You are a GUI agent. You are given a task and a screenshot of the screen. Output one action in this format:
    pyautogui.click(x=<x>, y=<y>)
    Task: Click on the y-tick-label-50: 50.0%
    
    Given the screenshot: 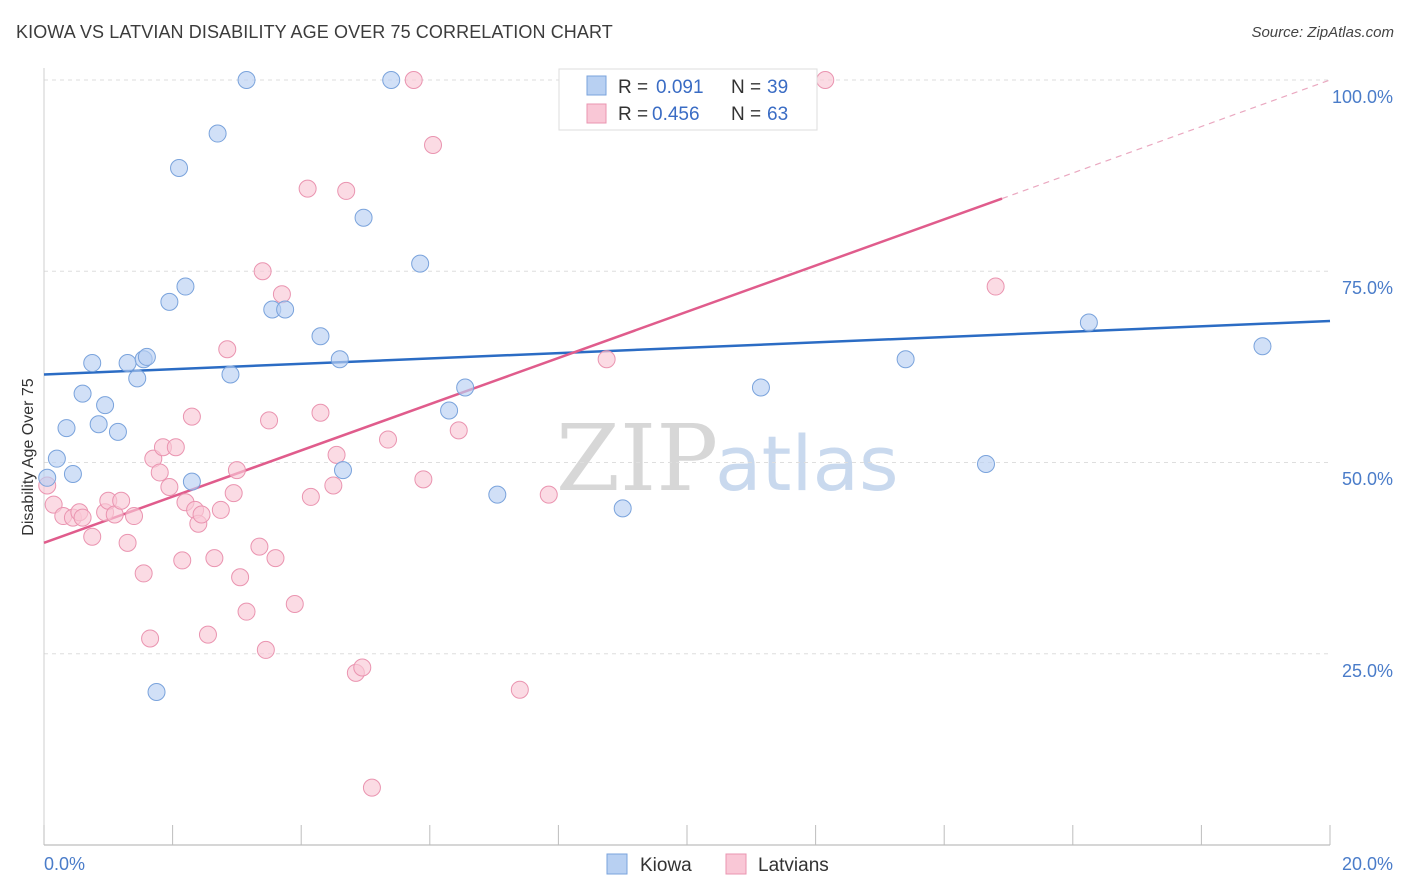 What is the action you would take?
    pyautogui.click(x=1367, y=479)
    